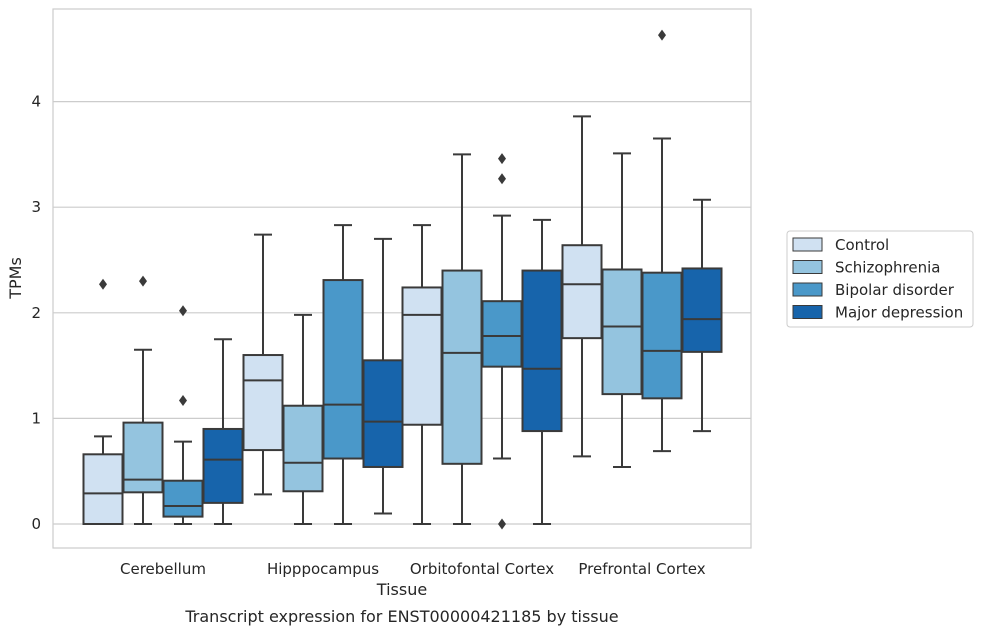  Describe the element at coordinates (36, 102) in the screenshot. I see `y-tick-label: 4` at that location.